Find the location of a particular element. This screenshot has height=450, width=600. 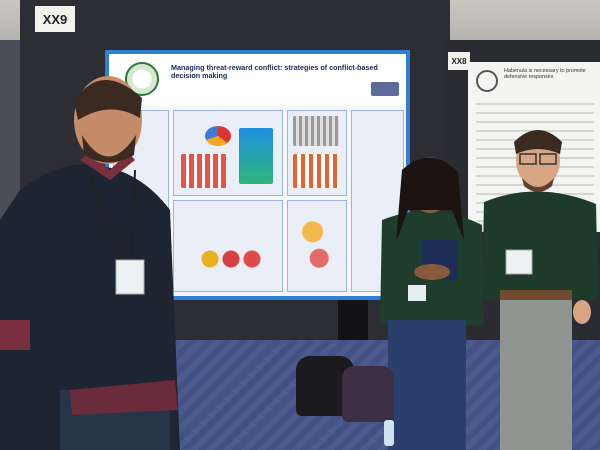

poster-heatmap is located at coordinates (316, 131).